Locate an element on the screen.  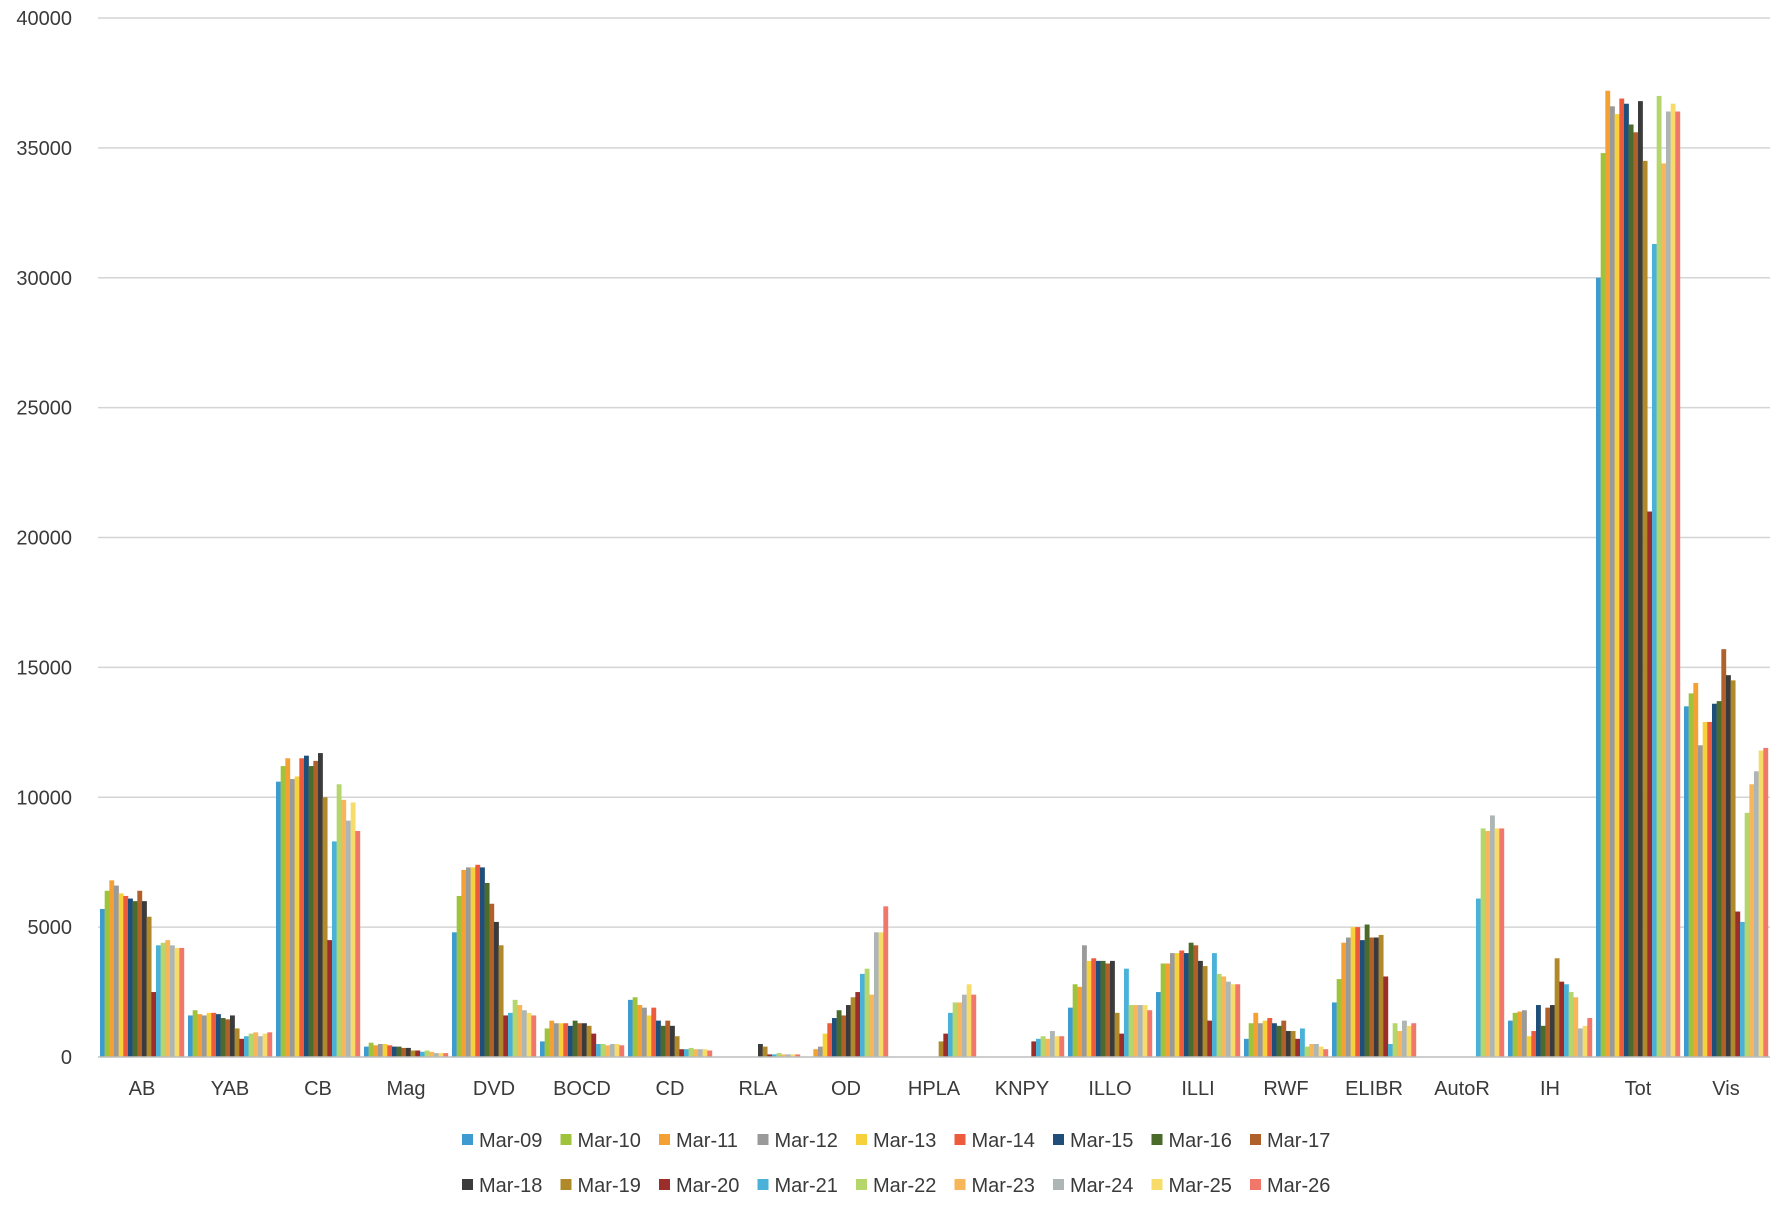
bar-group-od is located at coordinates (851, 981).